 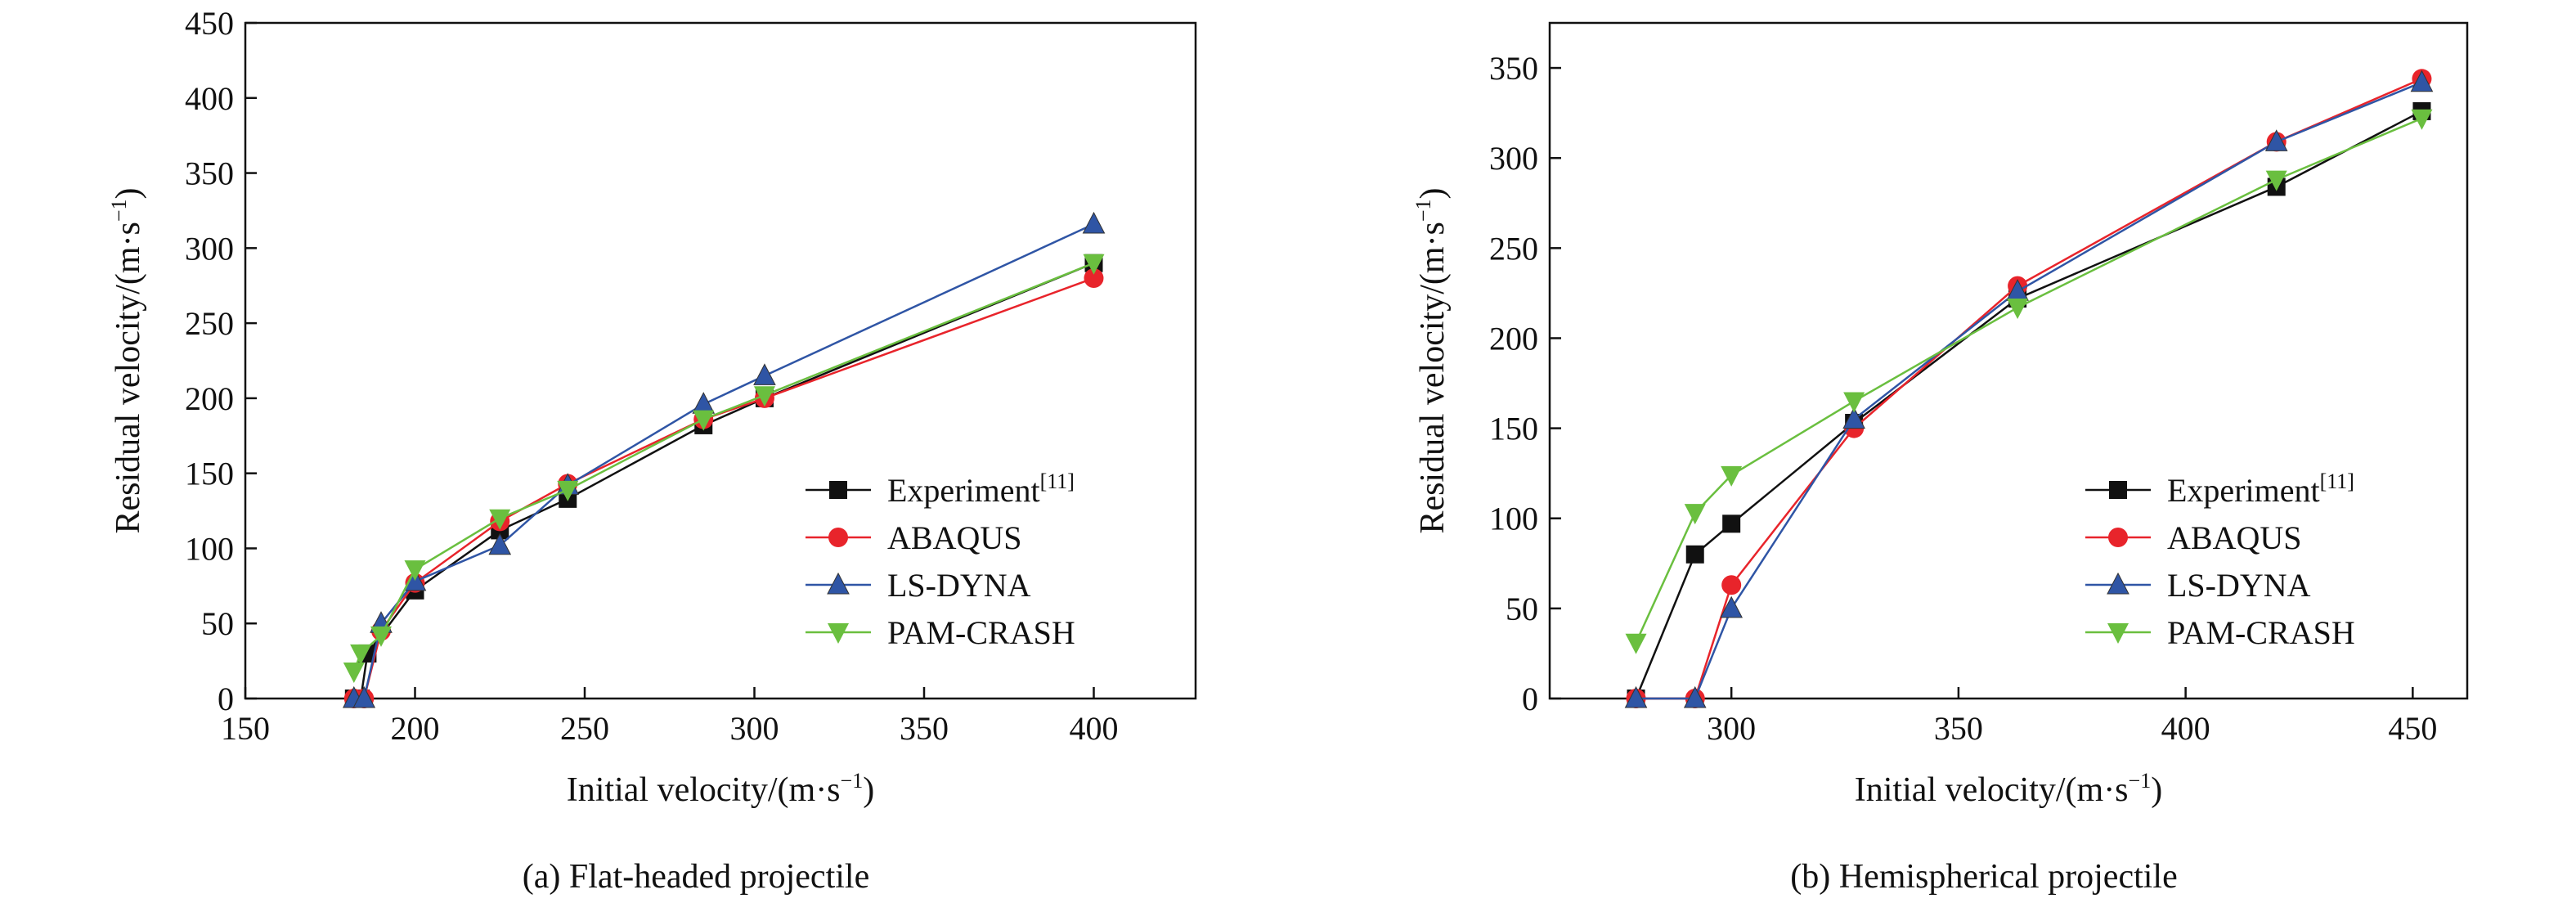 What do you see at coordinates (696, 877) in the screenshot?
I see `figure-caption: (a) Flat-headed projectile` at bounding box center [696, 877].